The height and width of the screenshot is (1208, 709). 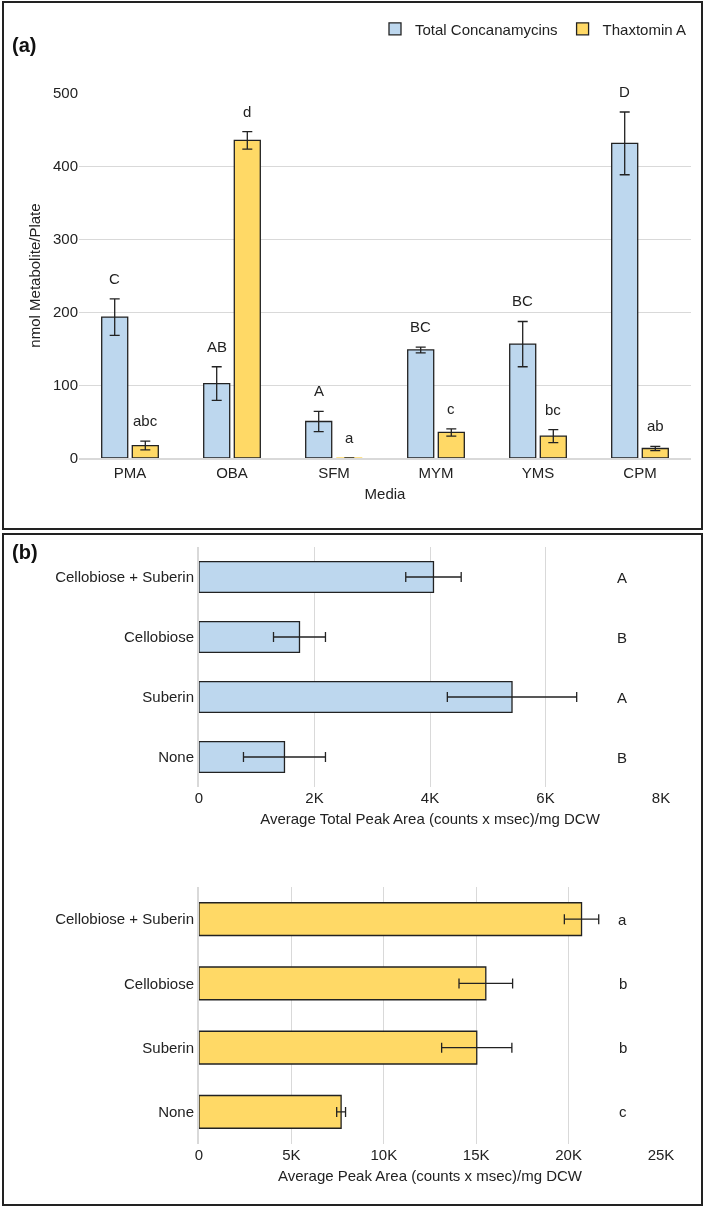 What do you see at coordinates (114, 278) in the screenshot?
I see `annotation: C` at bounding box center [114, 278].